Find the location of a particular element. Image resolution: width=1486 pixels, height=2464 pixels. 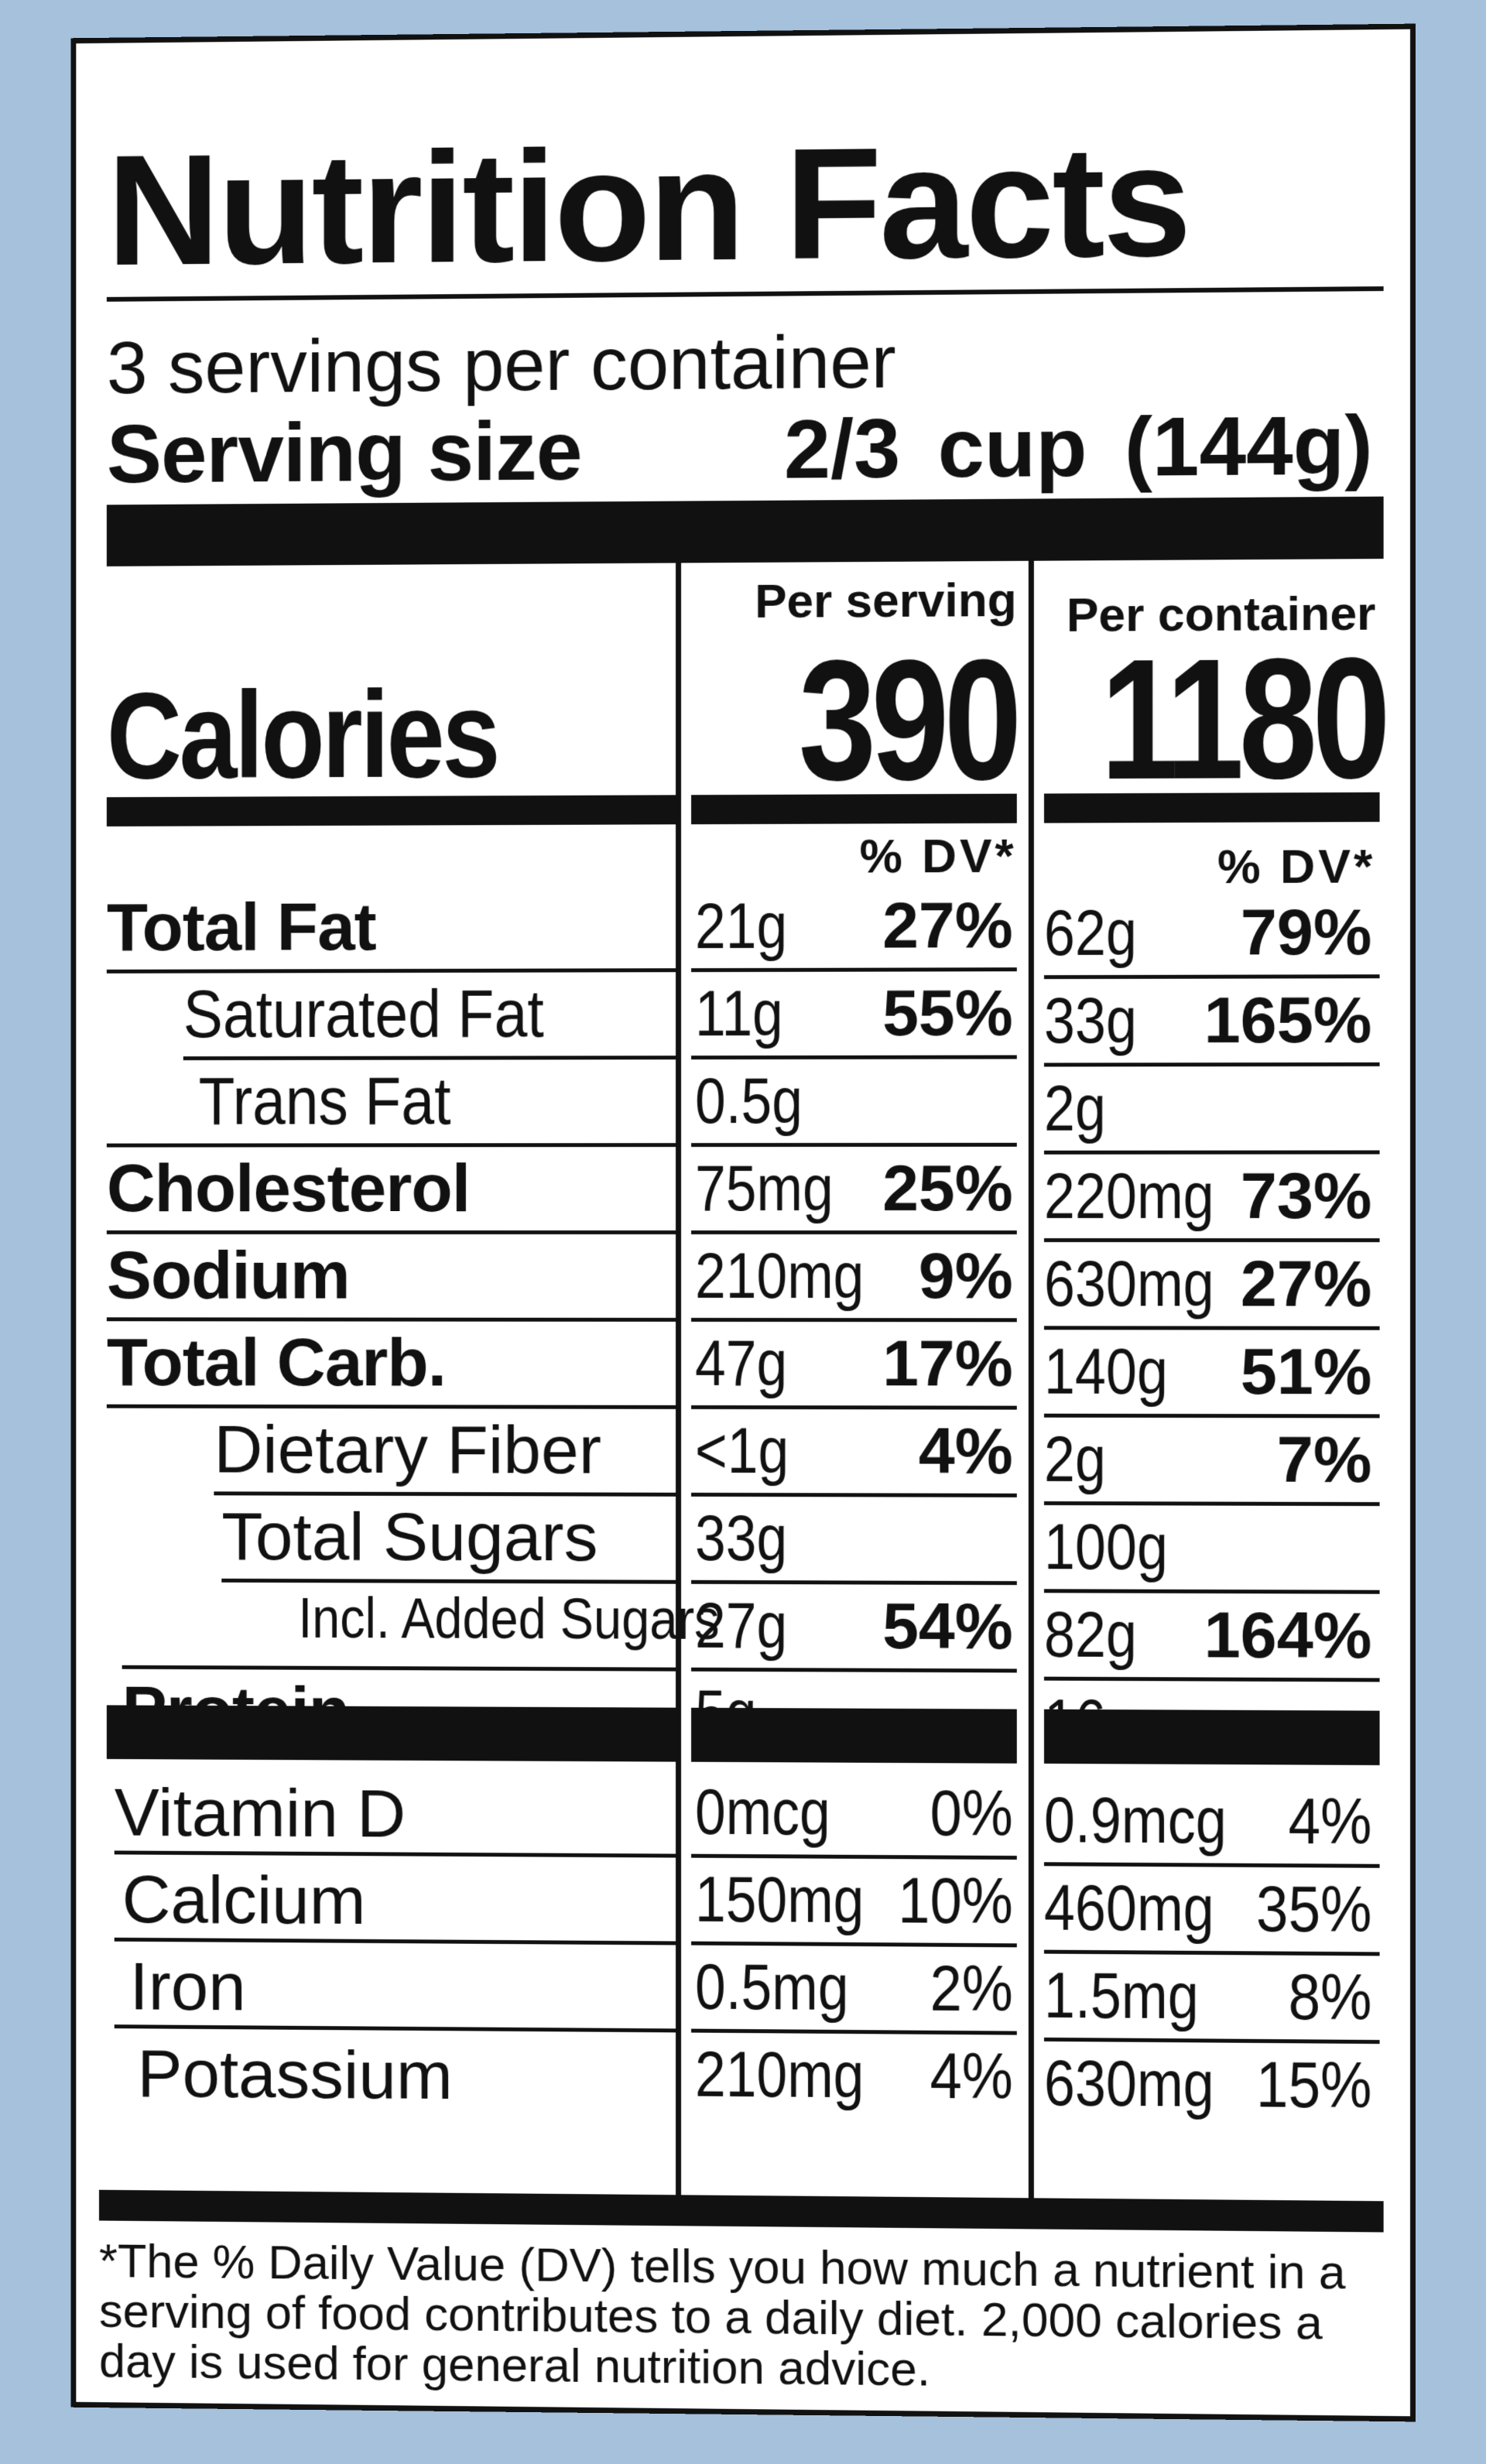

vitamin-bar-left is located at coordinates (391, 1733).